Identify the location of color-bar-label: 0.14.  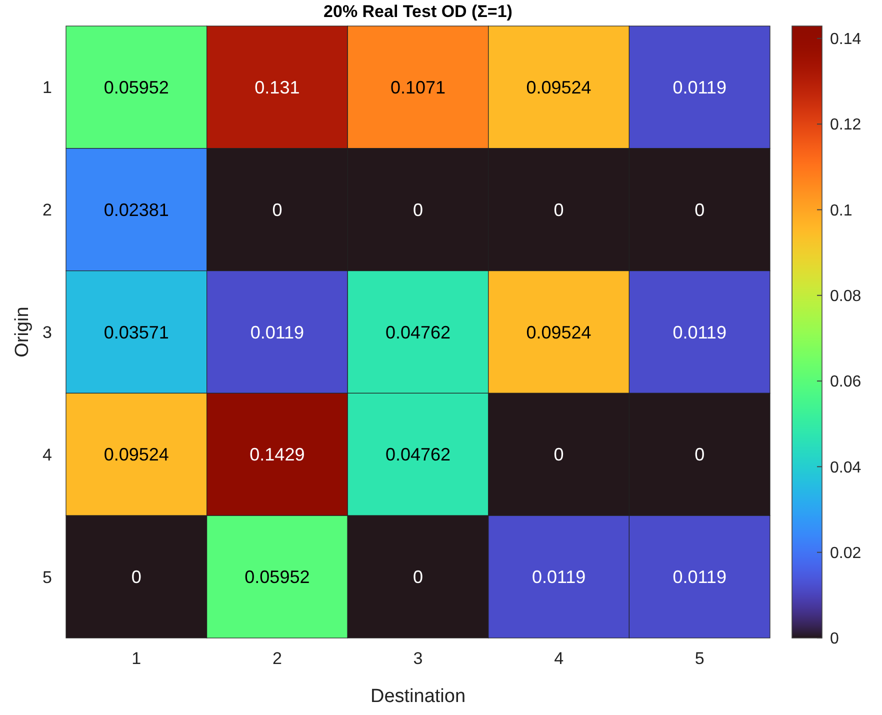
(846, 39).